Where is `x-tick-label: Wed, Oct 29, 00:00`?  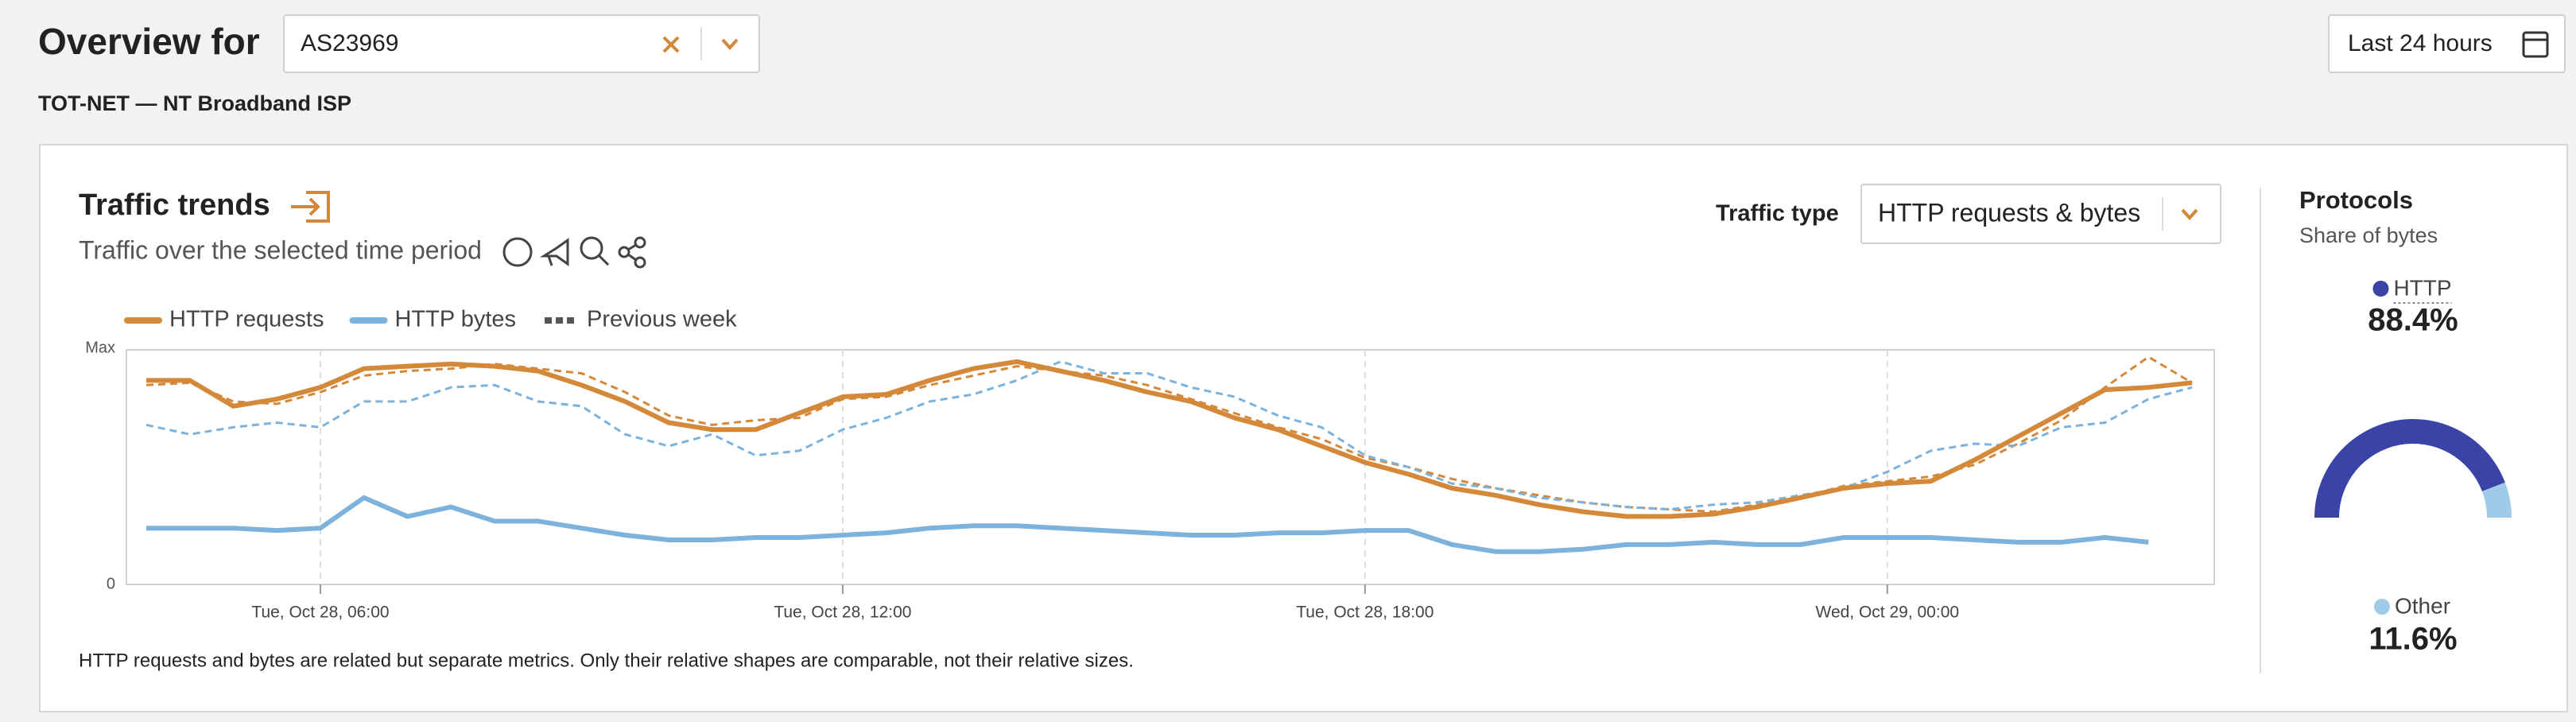 x-tick-label: Wed, Oct 29, 00:00 is located at coordinates (1888, 613).